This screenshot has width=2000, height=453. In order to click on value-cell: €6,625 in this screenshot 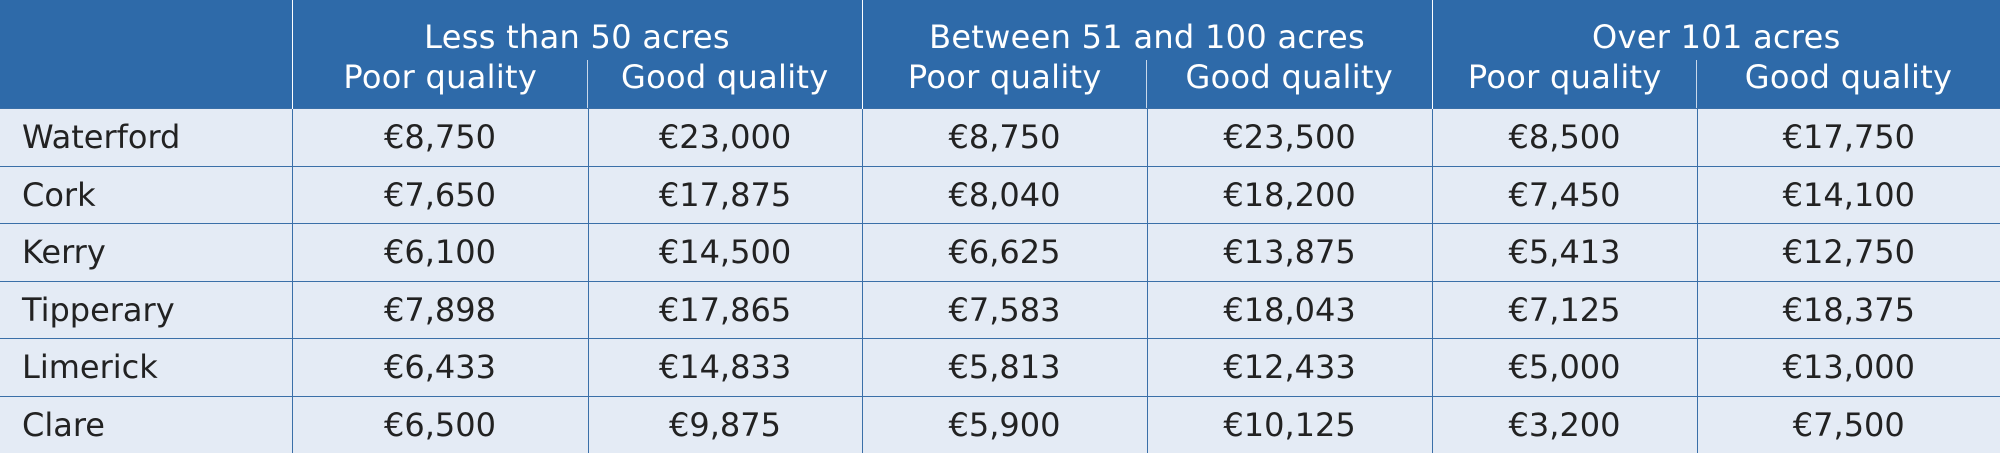, I will do `click(1004, 252)`.